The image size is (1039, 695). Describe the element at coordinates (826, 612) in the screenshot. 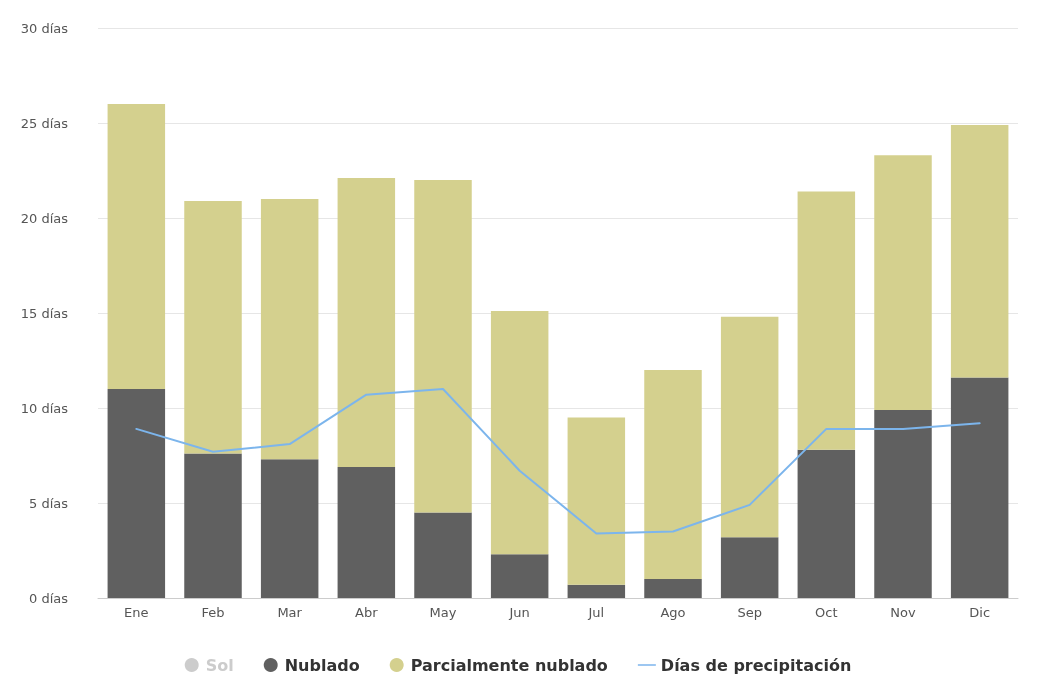

I see `x-tick-label: Oct` at that location.